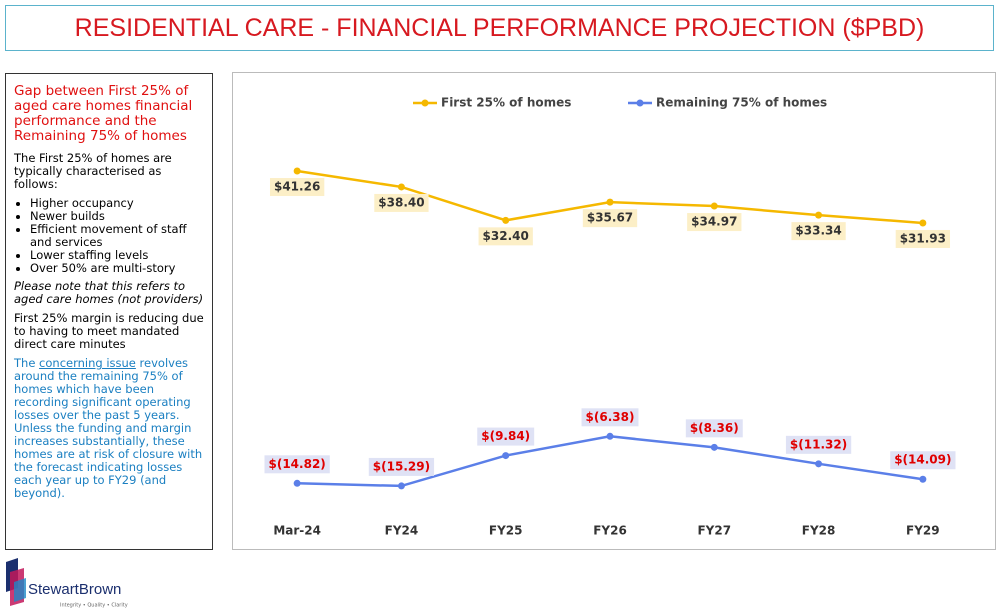 This screenshot has width=1000, height=613. I want to click on value-label: $(14.09), so click(922, 460).